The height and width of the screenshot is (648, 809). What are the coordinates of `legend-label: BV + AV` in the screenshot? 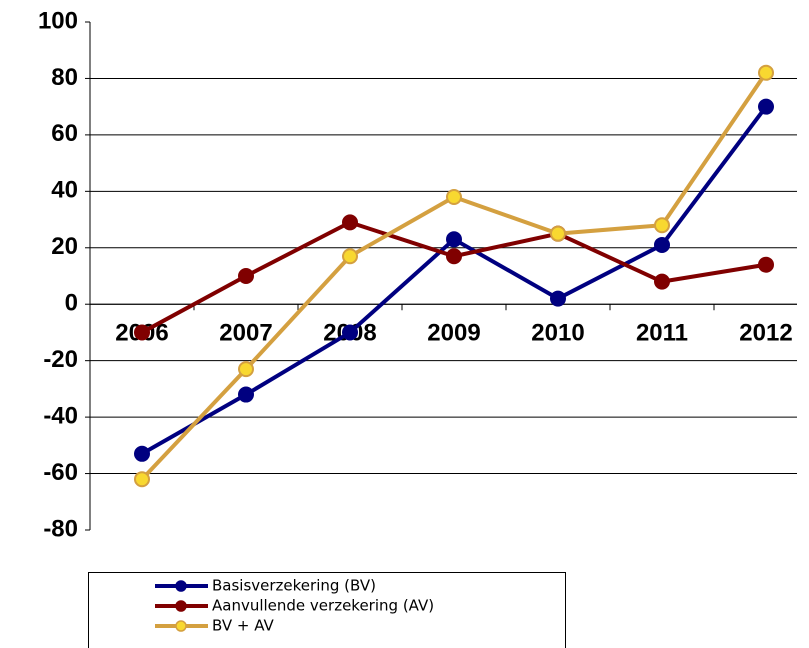 It's located at (243, 626).